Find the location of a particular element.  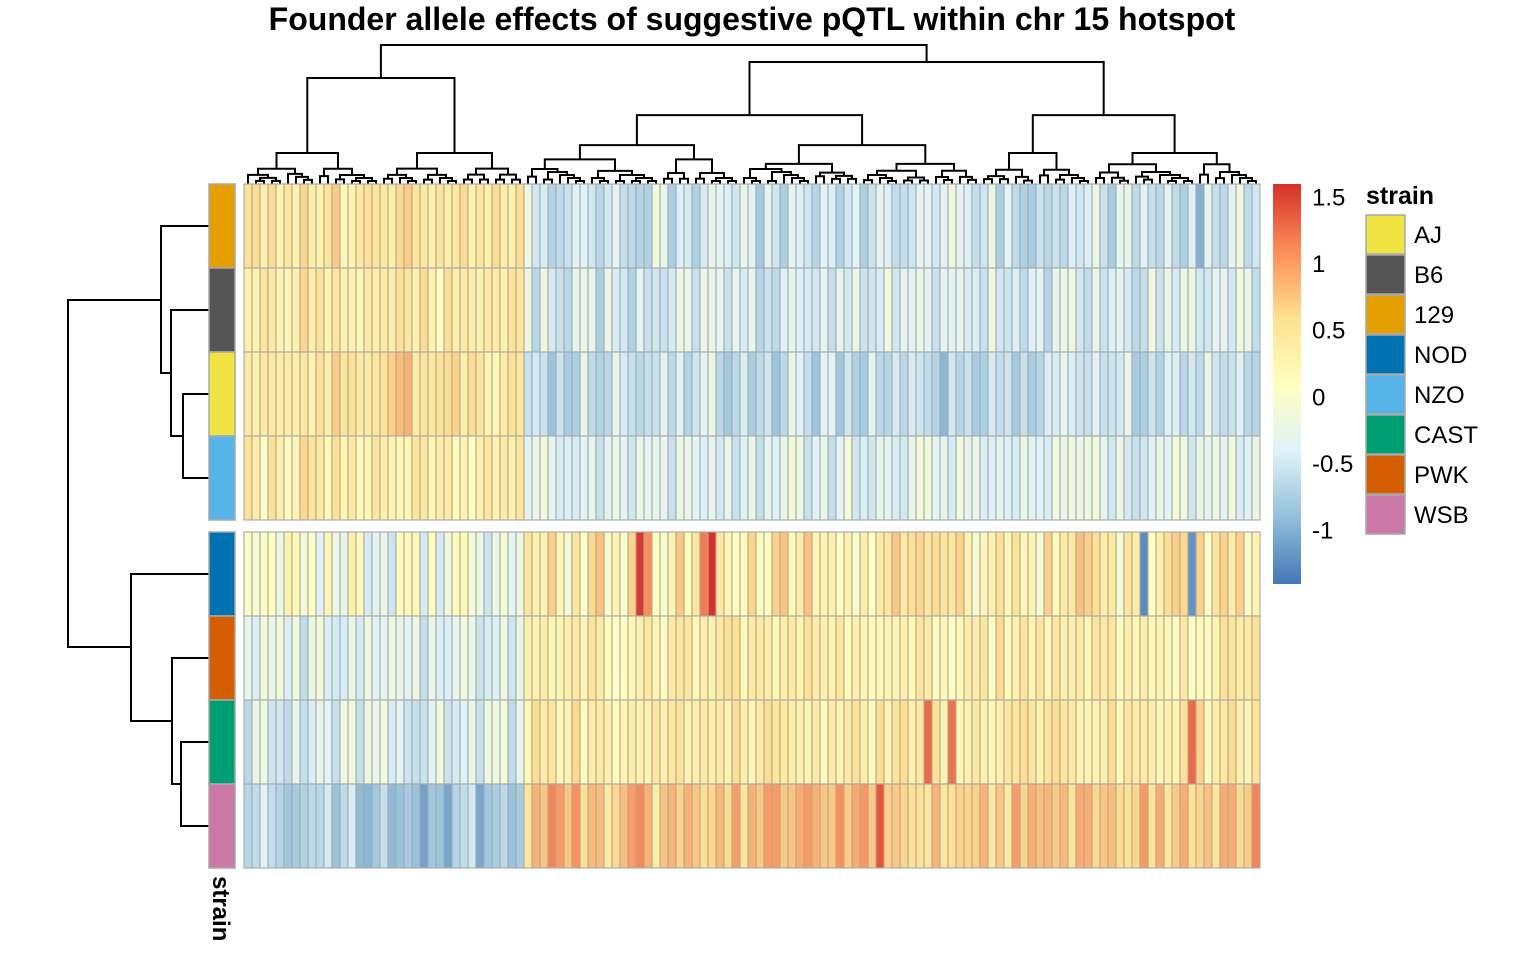

color-scale-legend: 1.5 1 0.5 0 -0.5 -1 is located at coordinates (1313, 384).